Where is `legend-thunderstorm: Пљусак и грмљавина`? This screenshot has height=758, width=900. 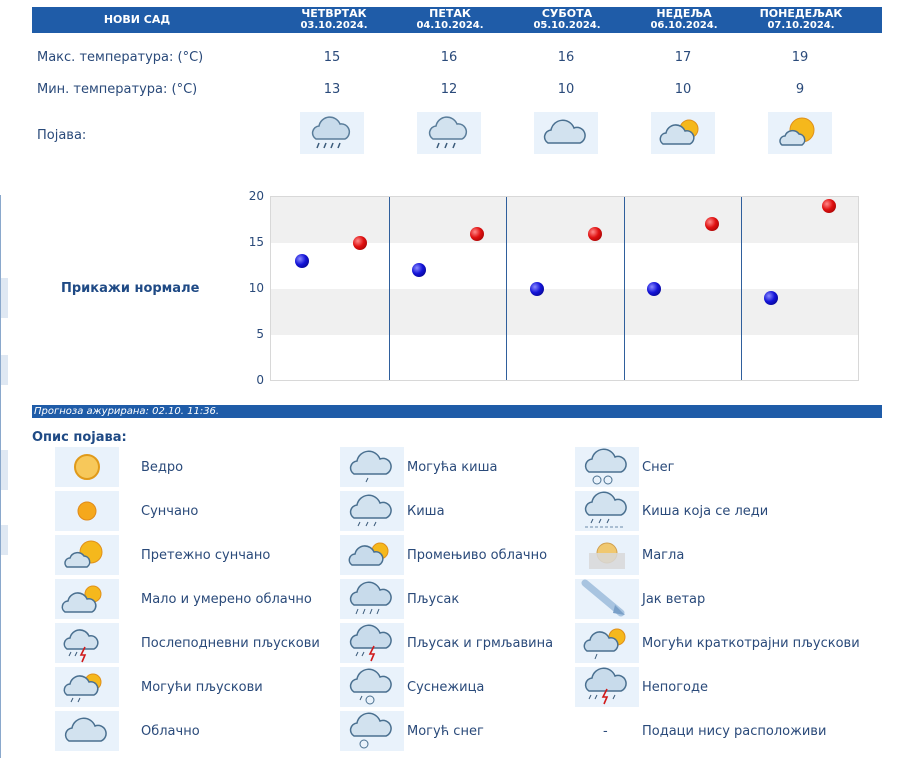 legend-thunderstorm: Пљусак и грмљавина is located at coordinates (480, 643).